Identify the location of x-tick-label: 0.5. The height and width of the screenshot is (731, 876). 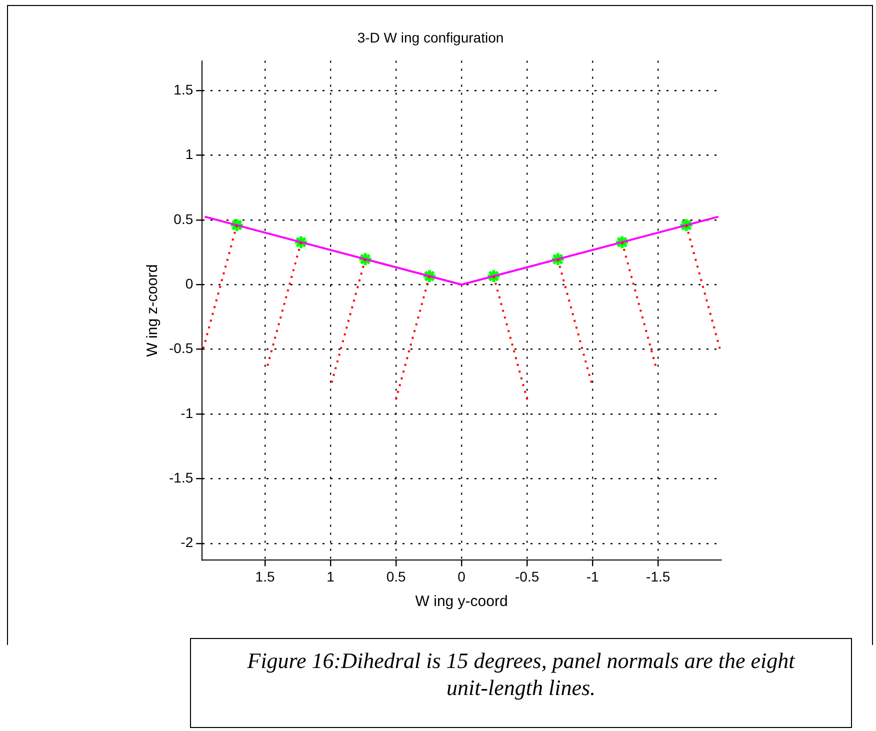
(396, 576).